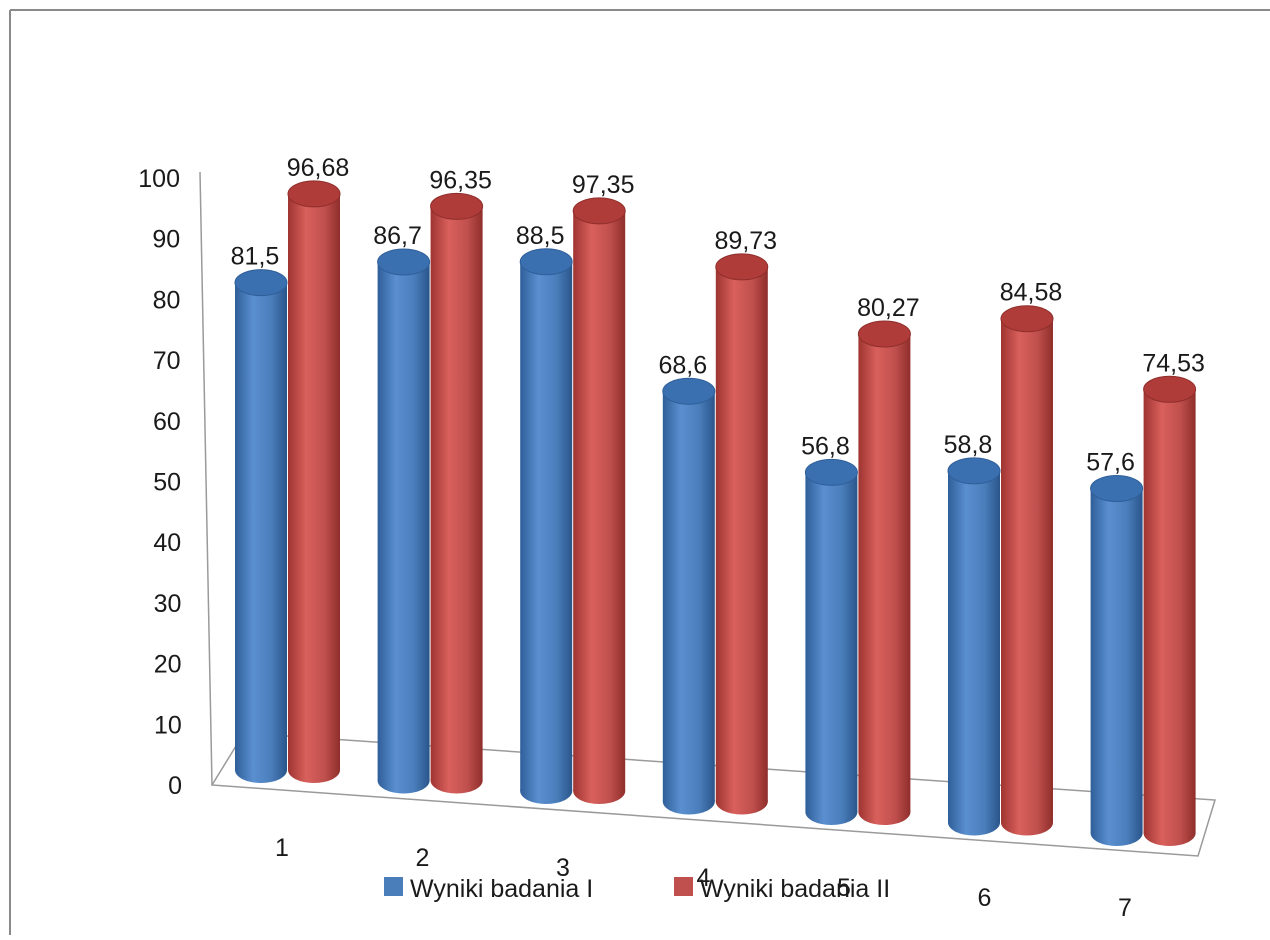  What do you see at coordinates (423, 858) in the screenshot?
I see `x-tick-label: 2` at bounding box center [423, 858].